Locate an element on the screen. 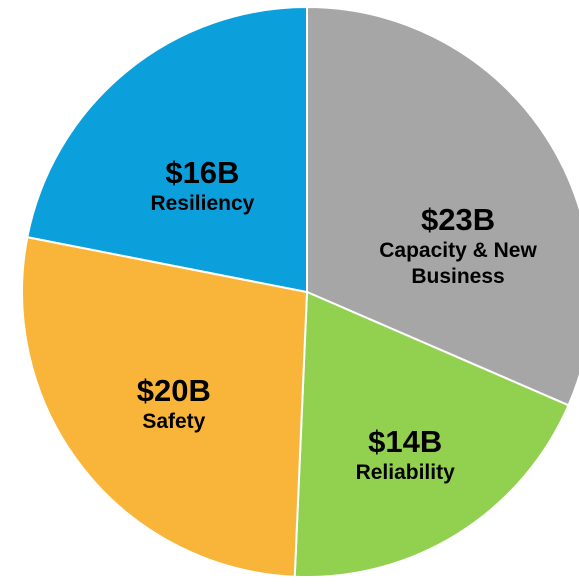 Image resolution: width=579 pixels, height=585 pixels. slice-label: $16B Resiliency is located at coordinates (202, 186).